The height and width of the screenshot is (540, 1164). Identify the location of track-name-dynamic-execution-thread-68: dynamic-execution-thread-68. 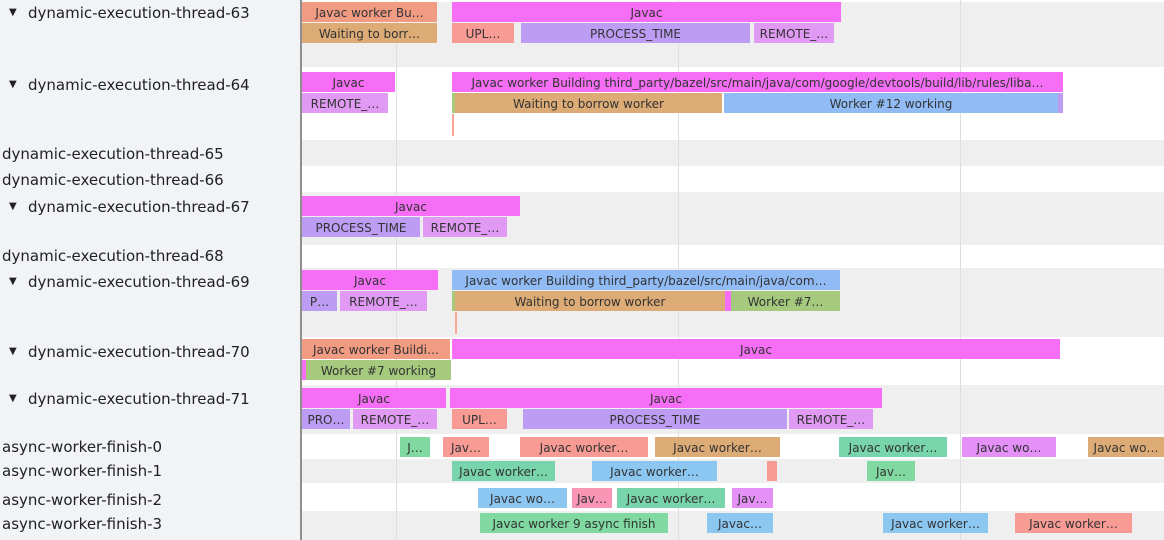
(150, 256).